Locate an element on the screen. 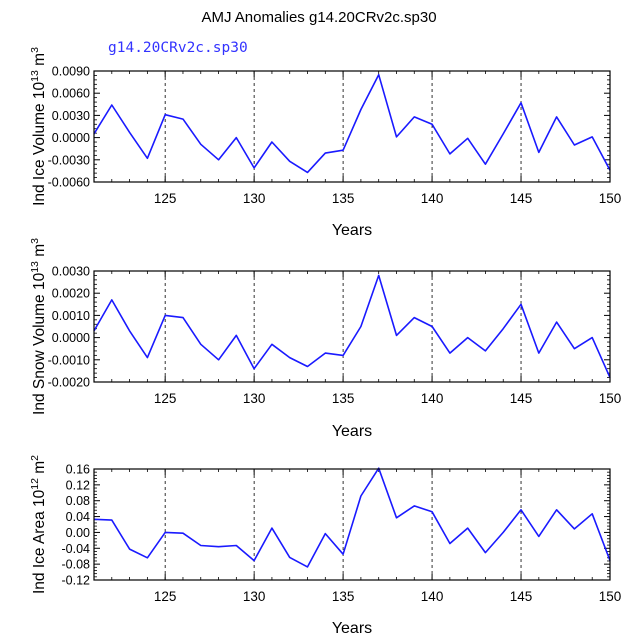 This screenshot has height=638, width=638. y-tick-label: -0.08 is located at coordinates (76, 565).